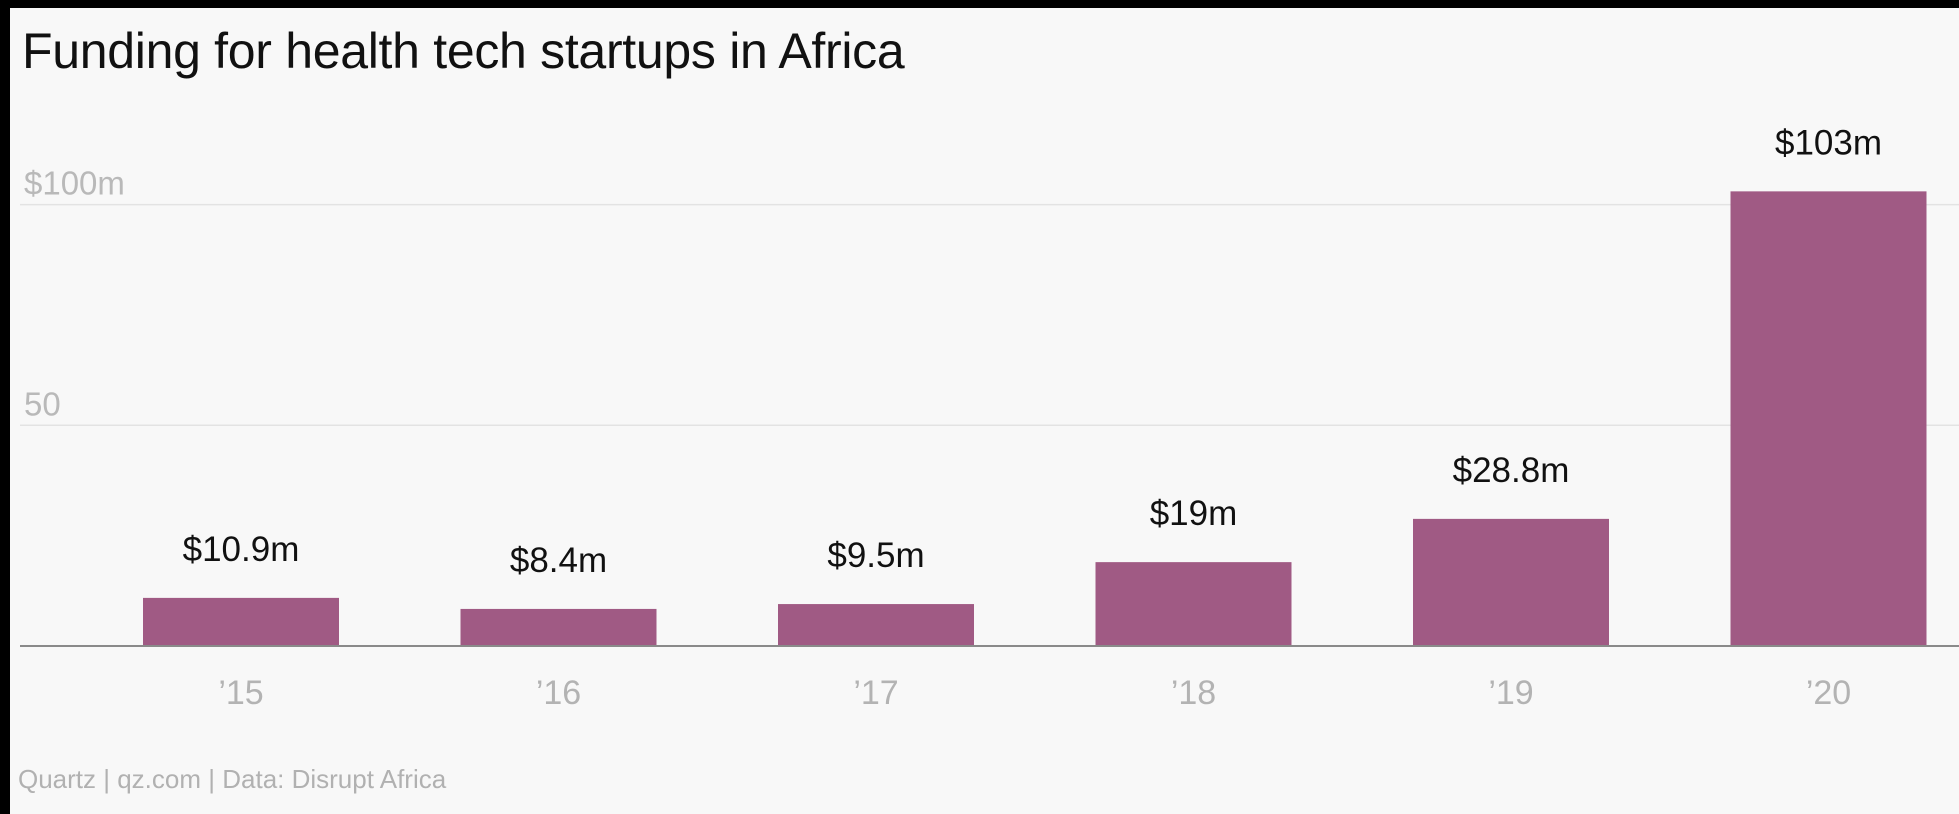 This screenshot has height=814, width=1959. I want to click on x-tick-label: ’20, so click(1828, 693).